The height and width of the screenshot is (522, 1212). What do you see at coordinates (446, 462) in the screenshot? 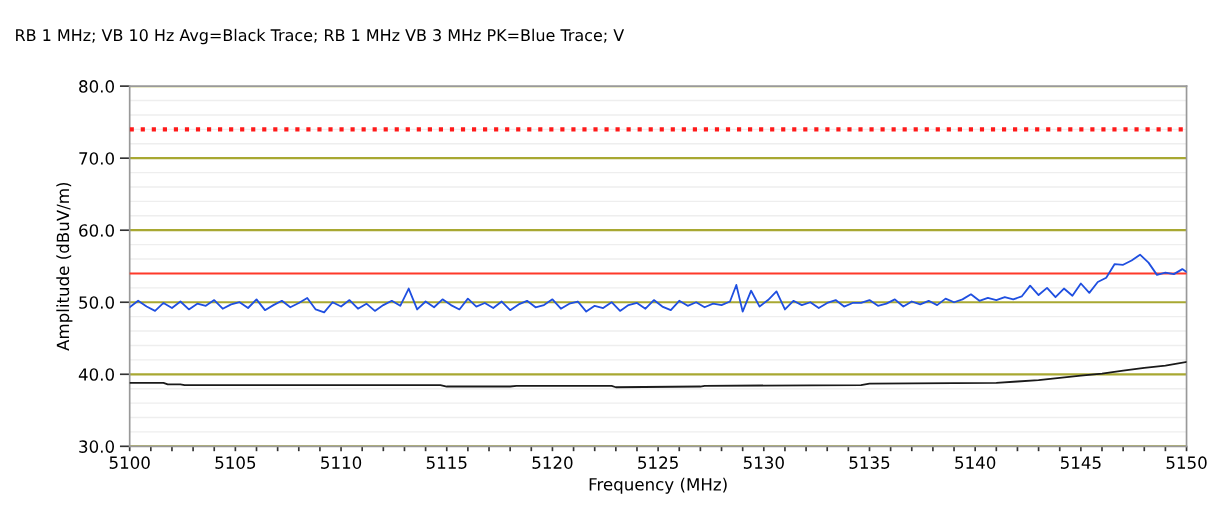
I see `x-tick-label: 5115` at bounding box center [446, 462].